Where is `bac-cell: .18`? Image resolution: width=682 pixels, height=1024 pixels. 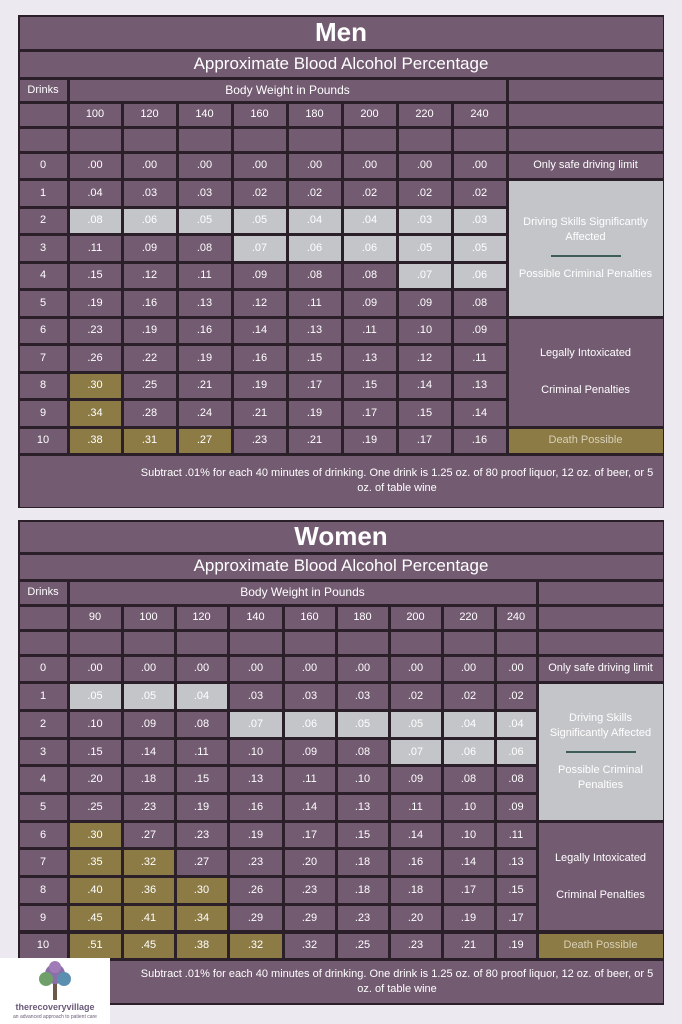 bac-cell: .18 is located at coordinates (362, 890).